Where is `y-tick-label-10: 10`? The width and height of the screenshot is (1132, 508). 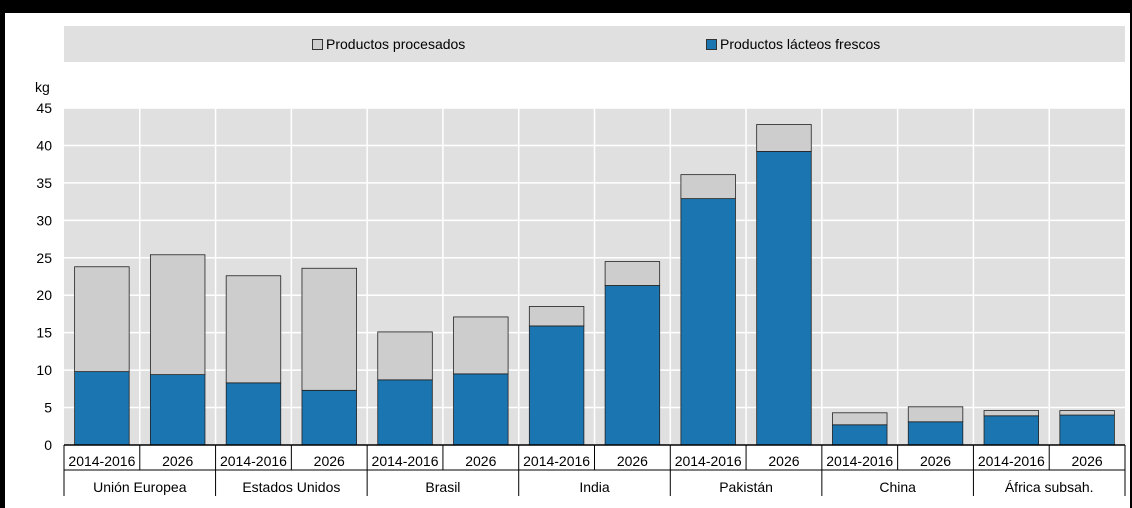
y-tick-label-10: 10 is located at coordinates (44, 370).